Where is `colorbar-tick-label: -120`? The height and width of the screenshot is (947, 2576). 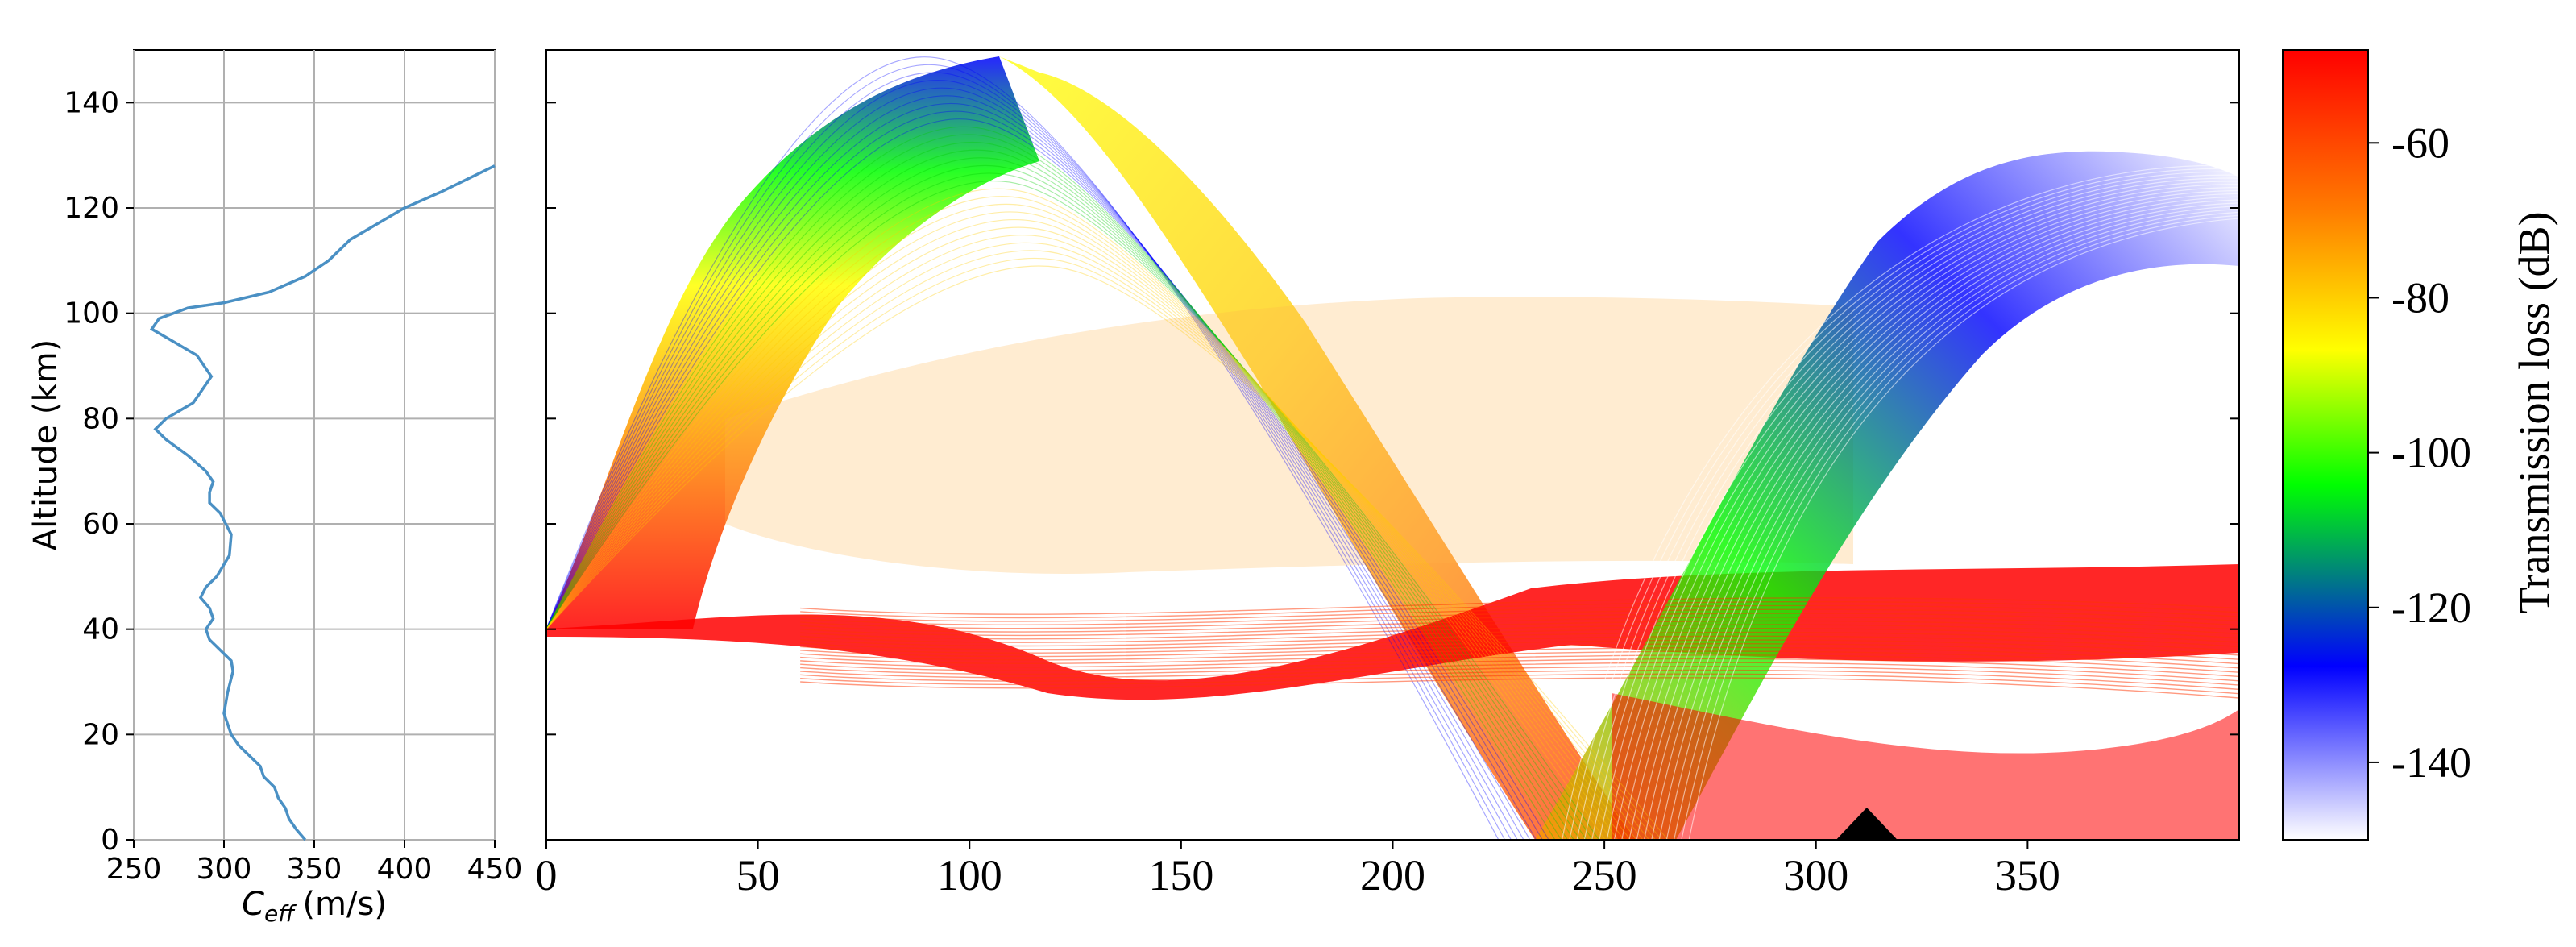 colorbar-tick-label: -120 is located at coordinates (2431, 608).